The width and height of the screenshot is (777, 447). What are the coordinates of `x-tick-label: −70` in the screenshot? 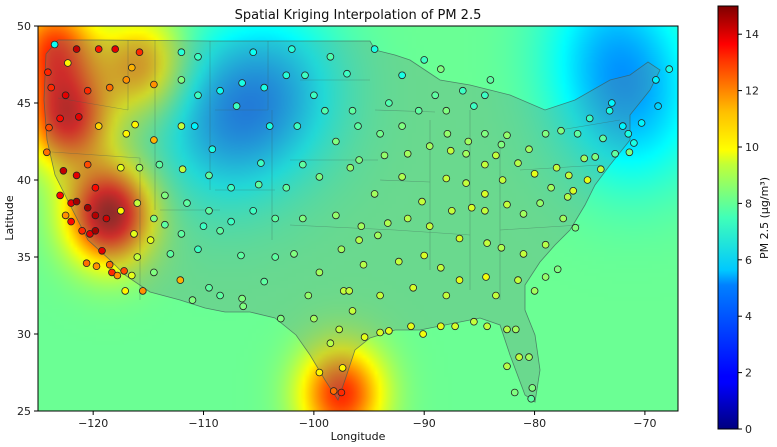 It's located at (644, 423).